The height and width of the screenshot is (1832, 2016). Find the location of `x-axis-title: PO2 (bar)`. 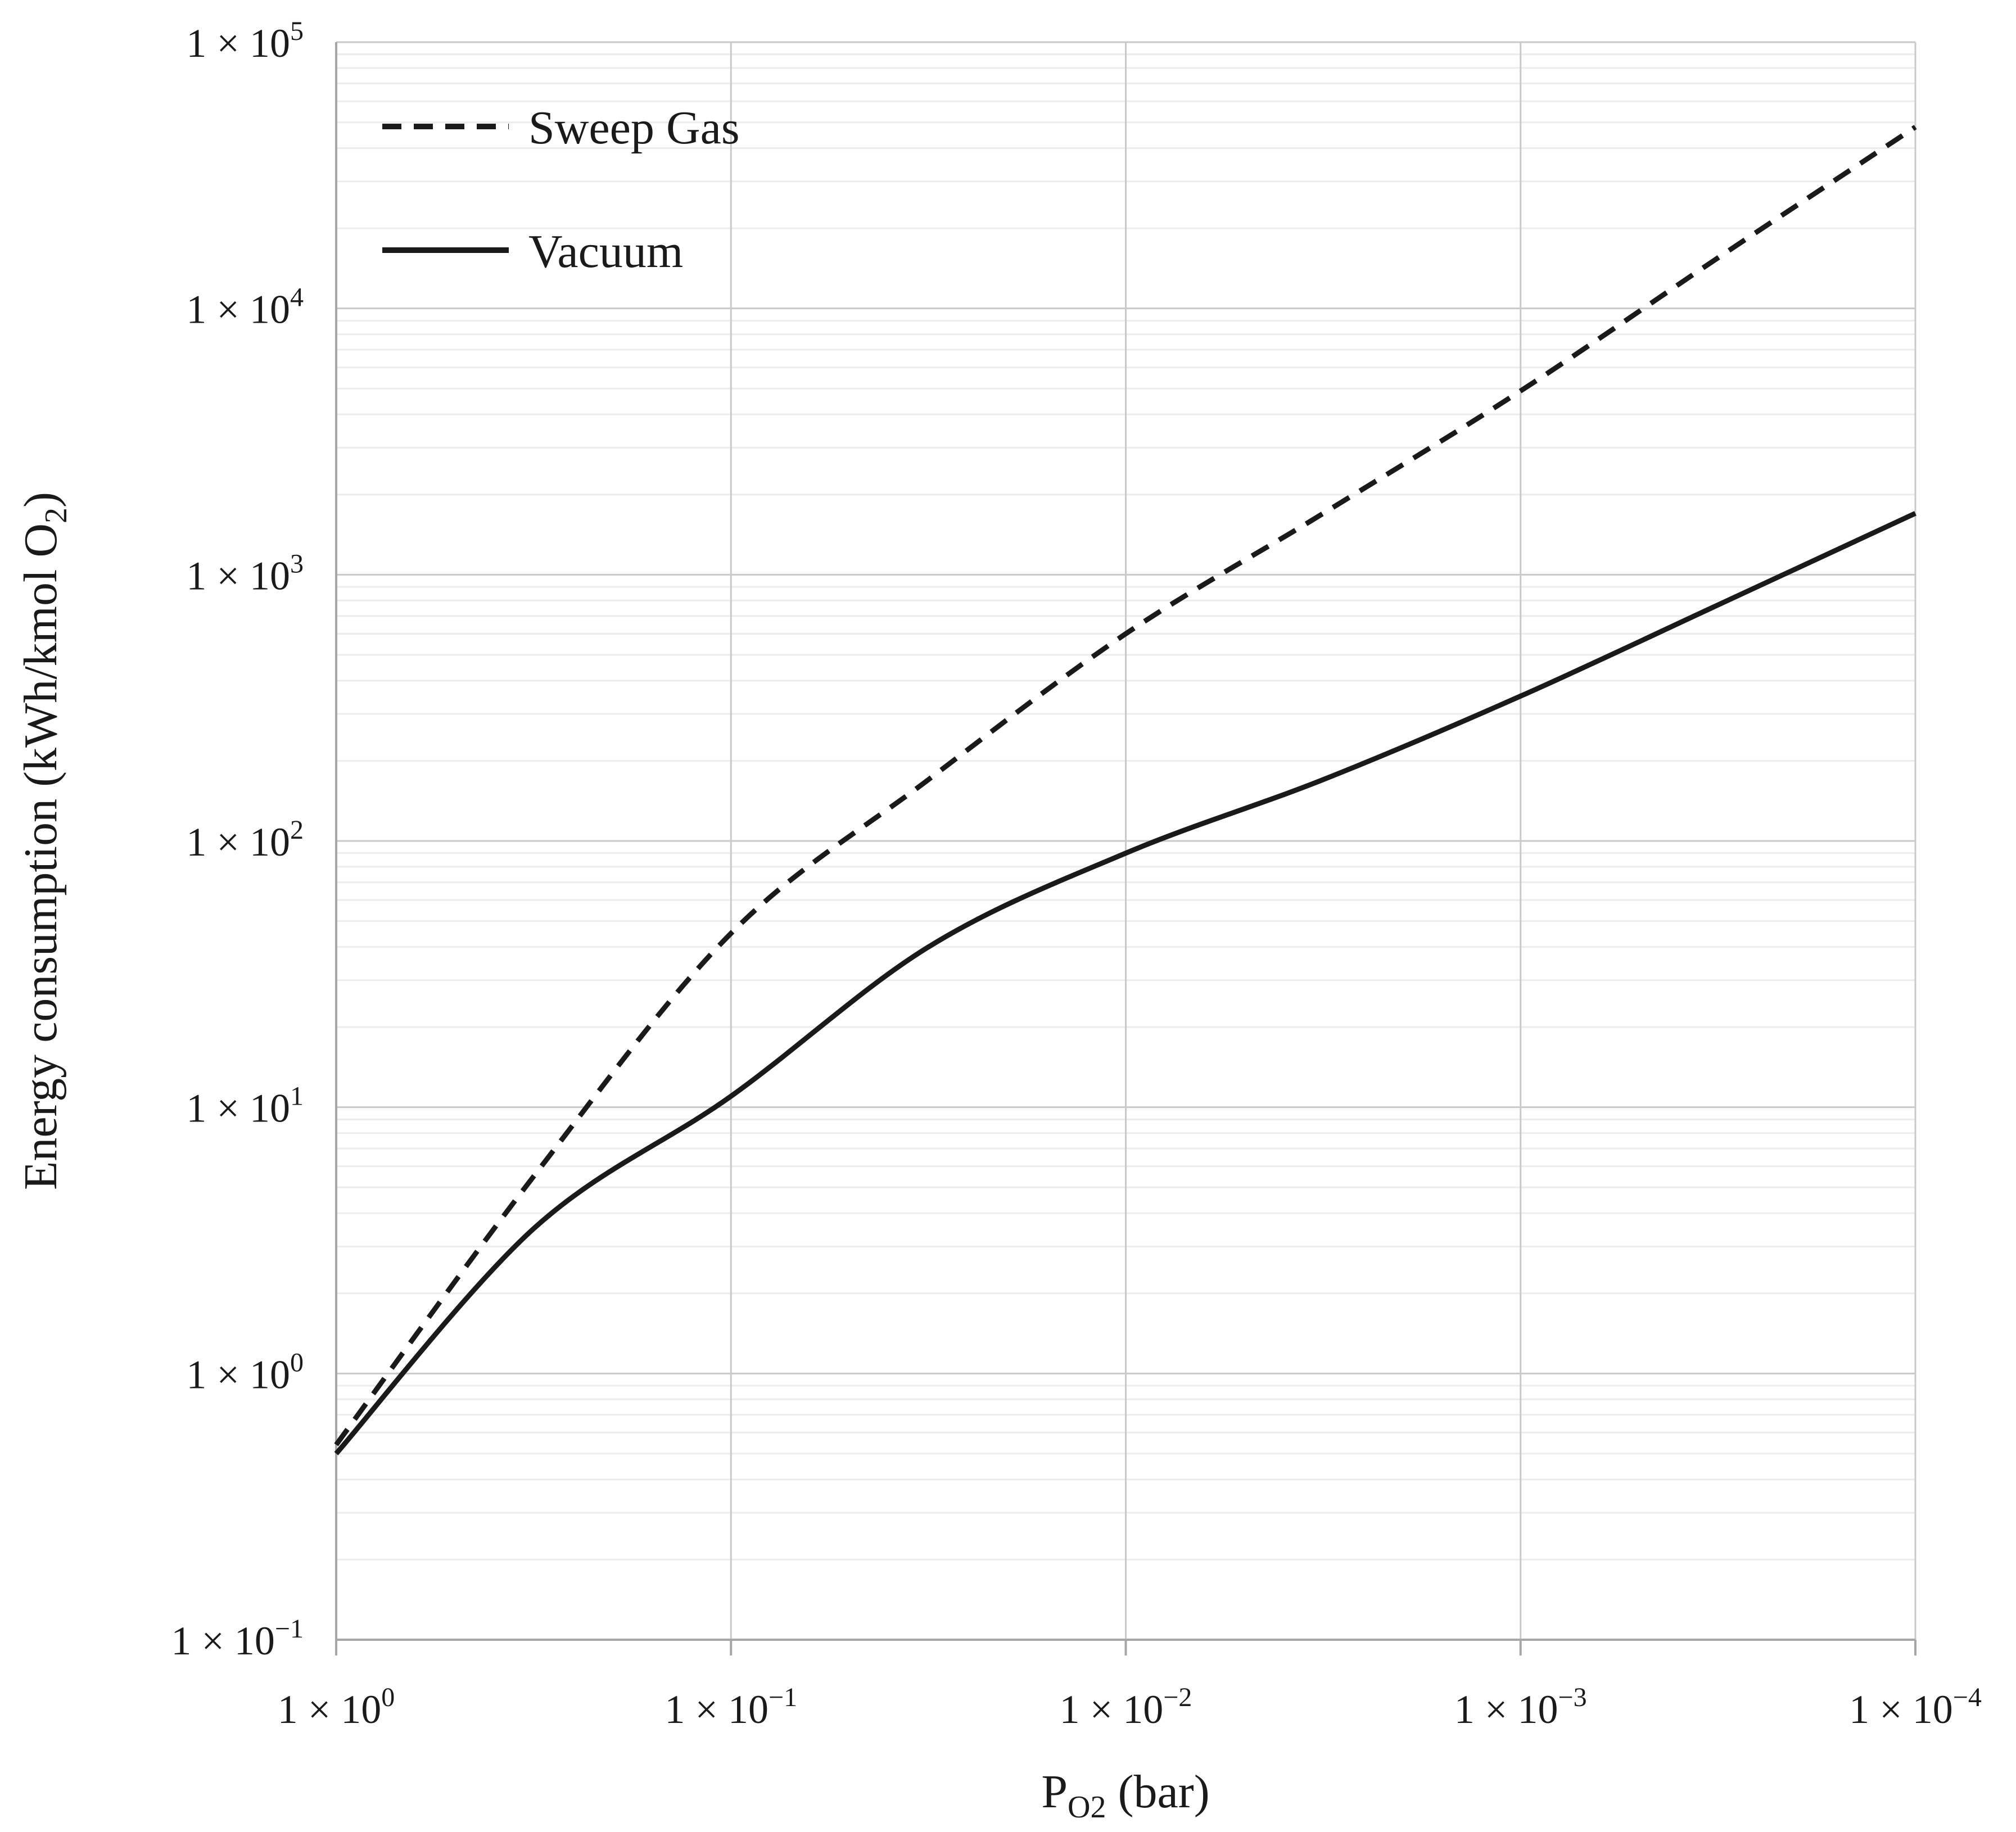

x-axis-title: PO2 (bar) is located at coordinates (1125, 1795).